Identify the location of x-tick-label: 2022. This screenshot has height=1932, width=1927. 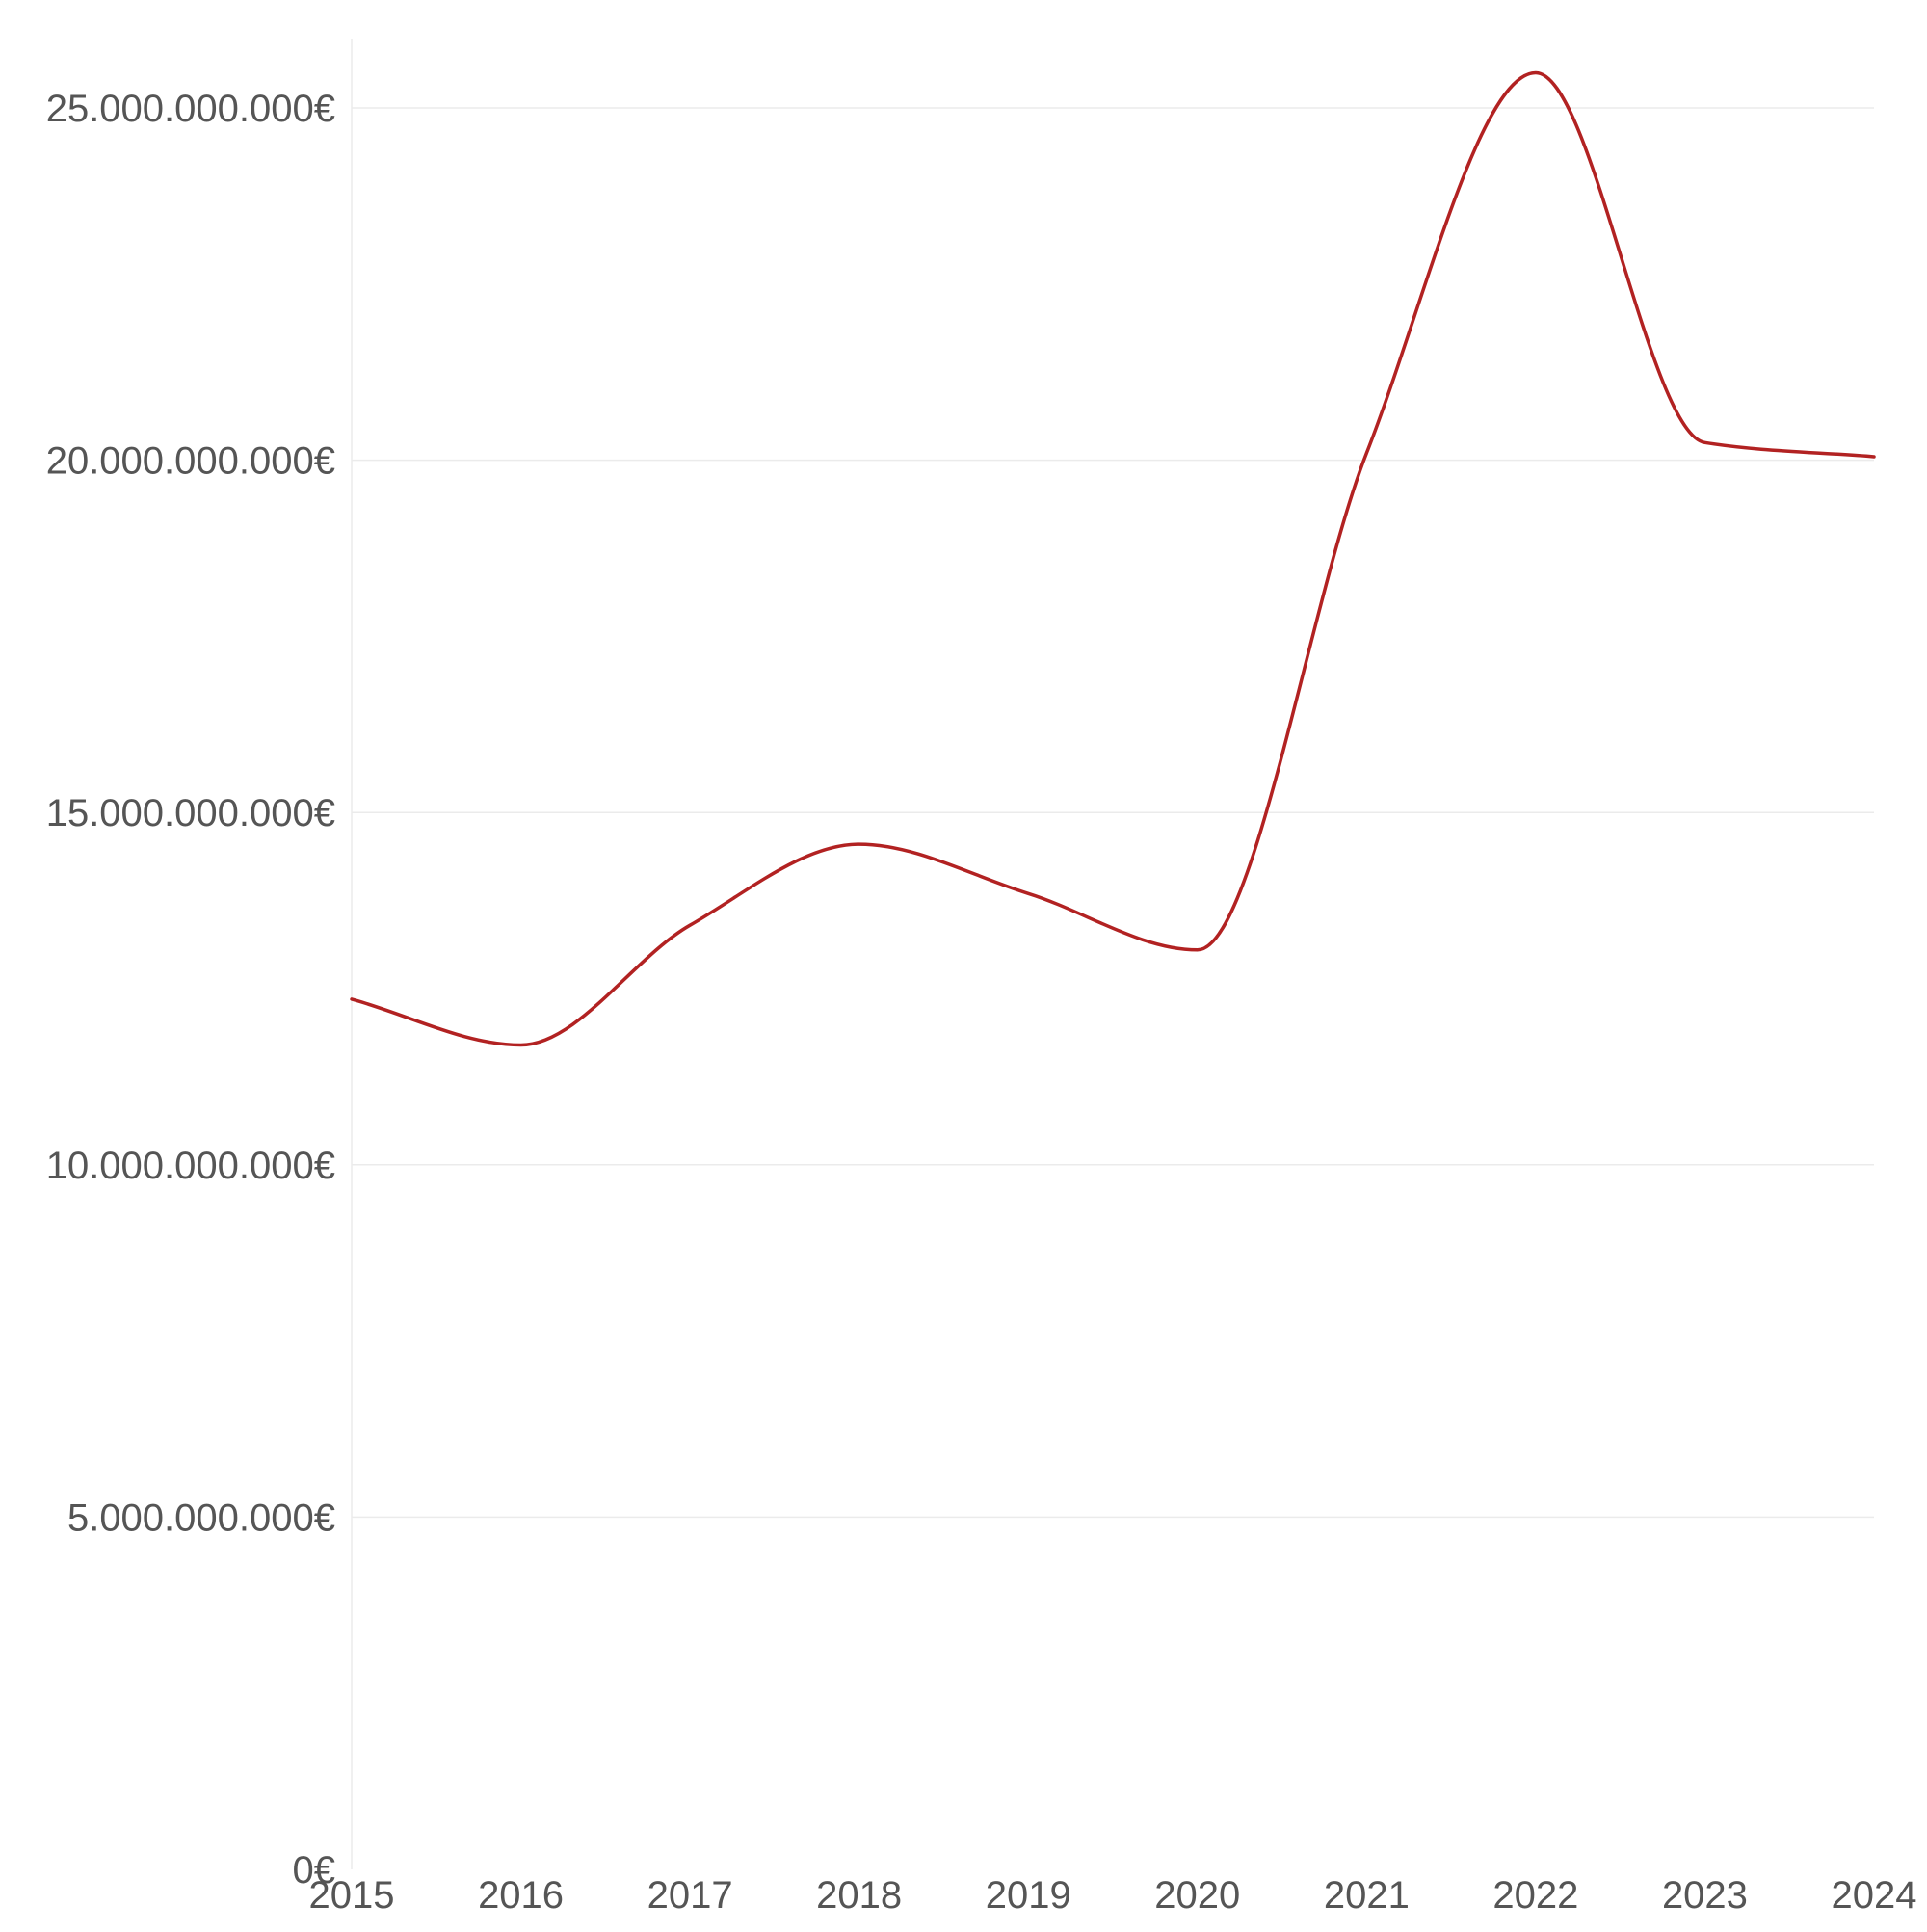
(1535, 1895).